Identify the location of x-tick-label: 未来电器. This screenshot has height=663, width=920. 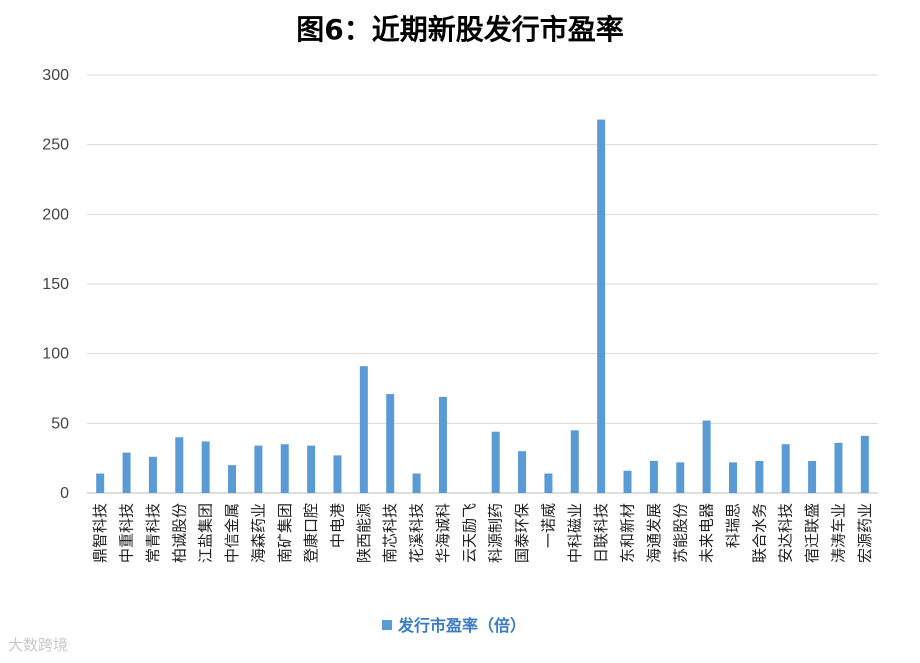
(707, 533).